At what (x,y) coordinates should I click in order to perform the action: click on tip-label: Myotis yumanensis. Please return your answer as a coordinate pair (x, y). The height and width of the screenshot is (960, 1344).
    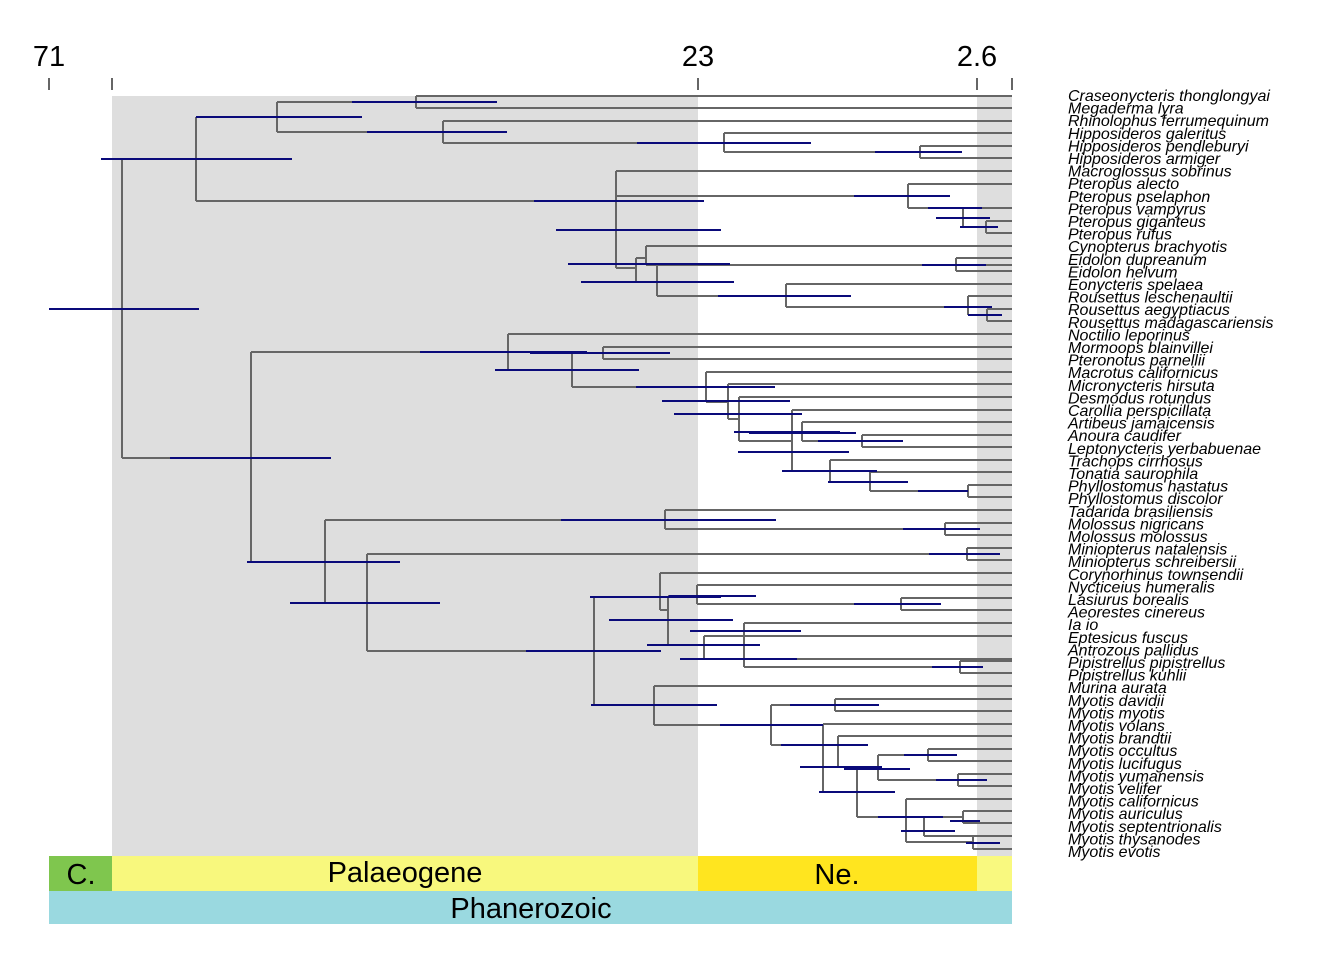
    Looking at the image, I should click on (1136, 776).